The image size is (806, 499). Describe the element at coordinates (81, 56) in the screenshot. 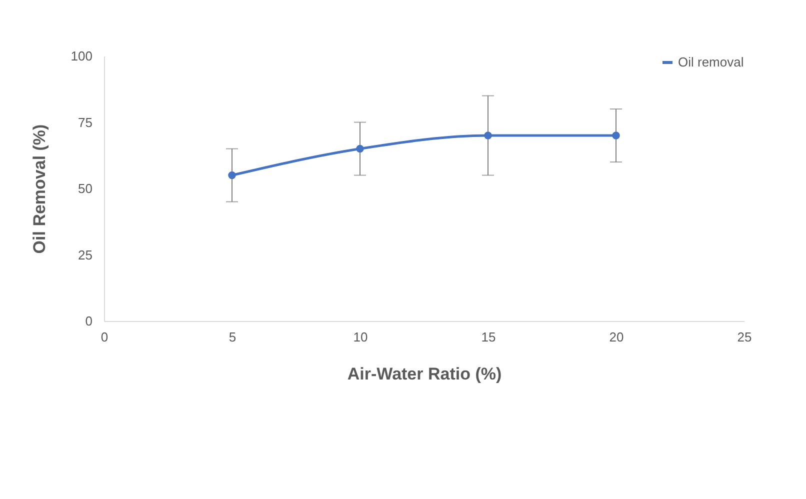

I see `y-tick-label: 100` at that location.